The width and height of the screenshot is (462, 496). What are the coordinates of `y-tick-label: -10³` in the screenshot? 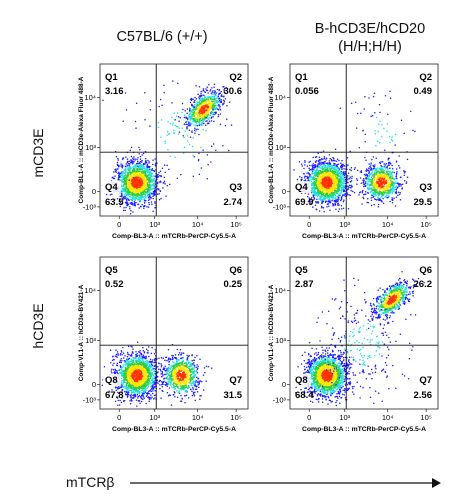 It's located at (90, 206).